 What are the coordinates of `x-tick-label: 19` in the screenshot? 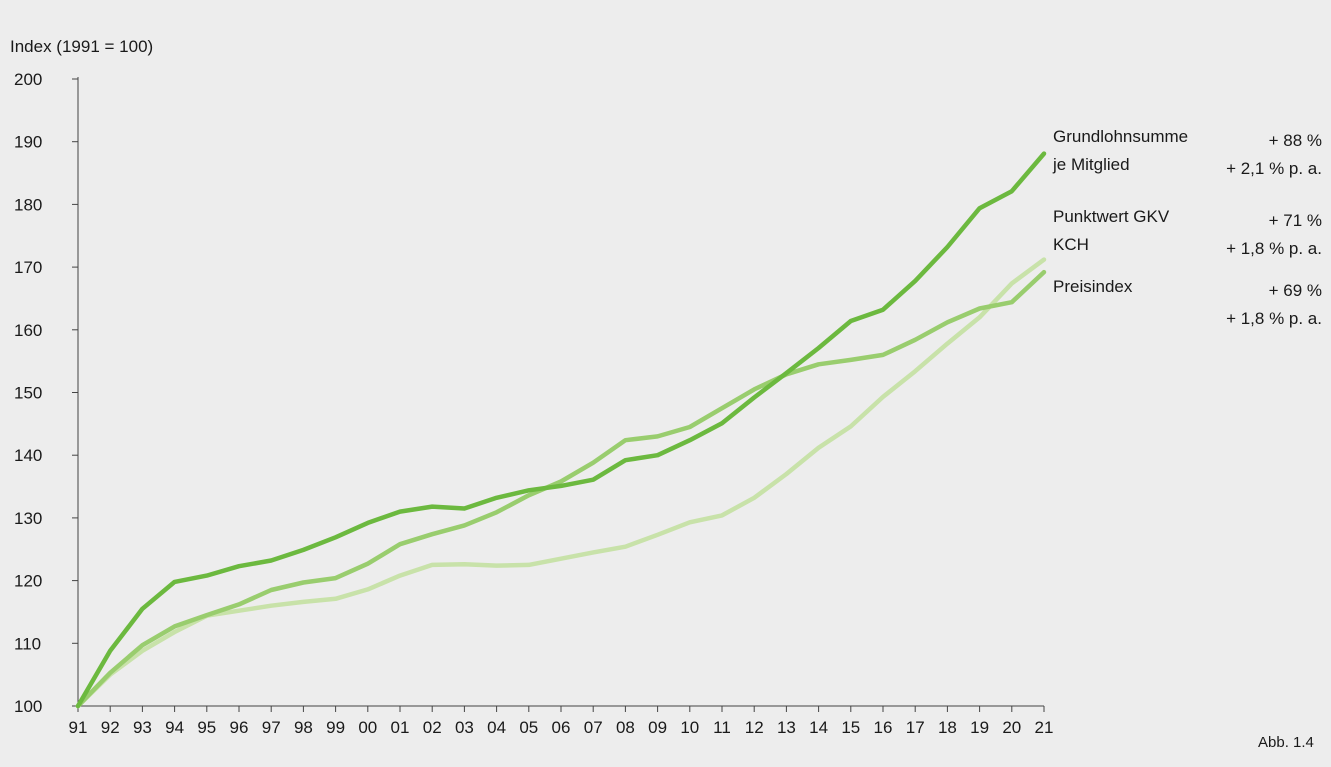 It's located at (979, 727).